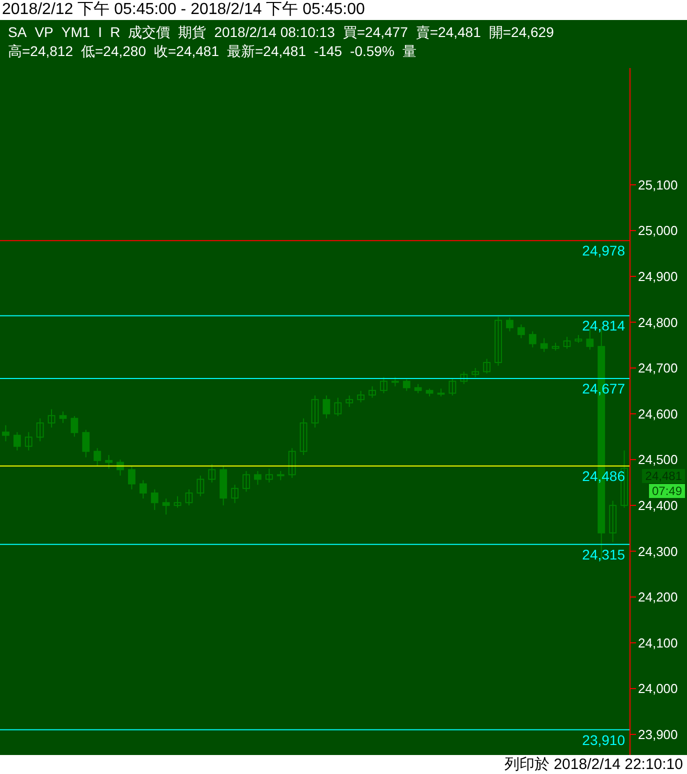  Describe the element at coordinates (658, 276) in the screenshot. I see `y-tick-label: 24,900` at that location.